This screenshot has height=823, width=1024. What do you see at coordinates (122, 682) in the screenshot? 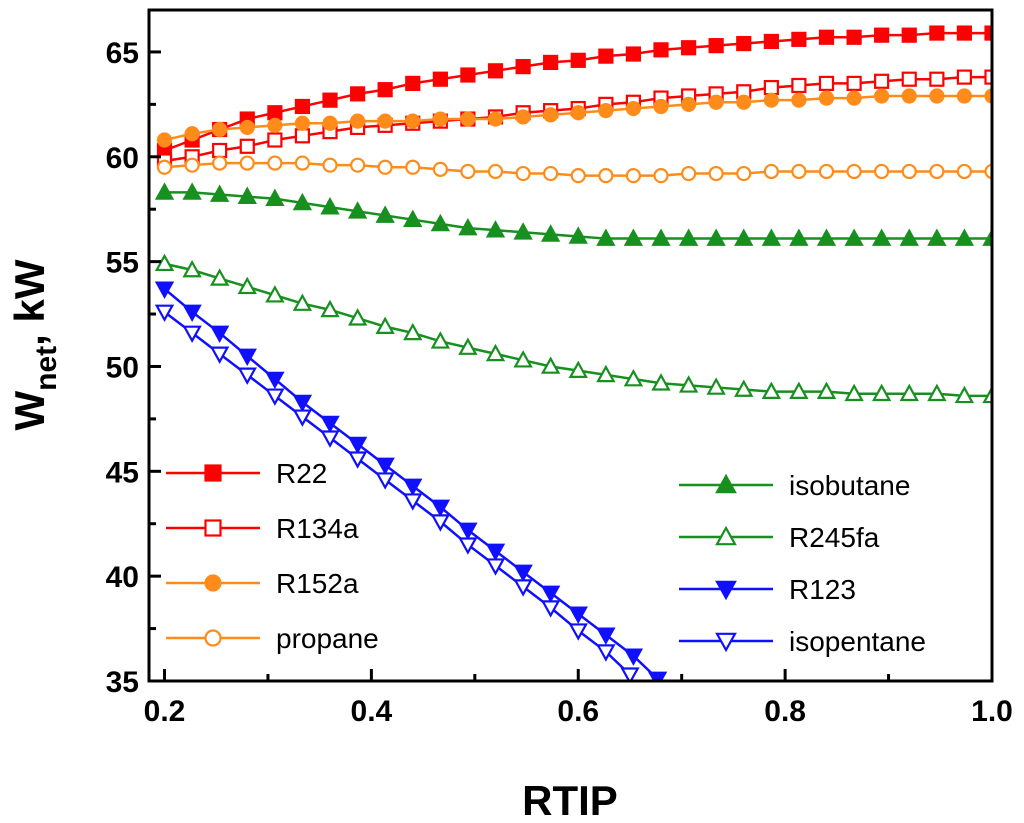
I see `y-tick-label: 35` at bounding box center [122, 682].